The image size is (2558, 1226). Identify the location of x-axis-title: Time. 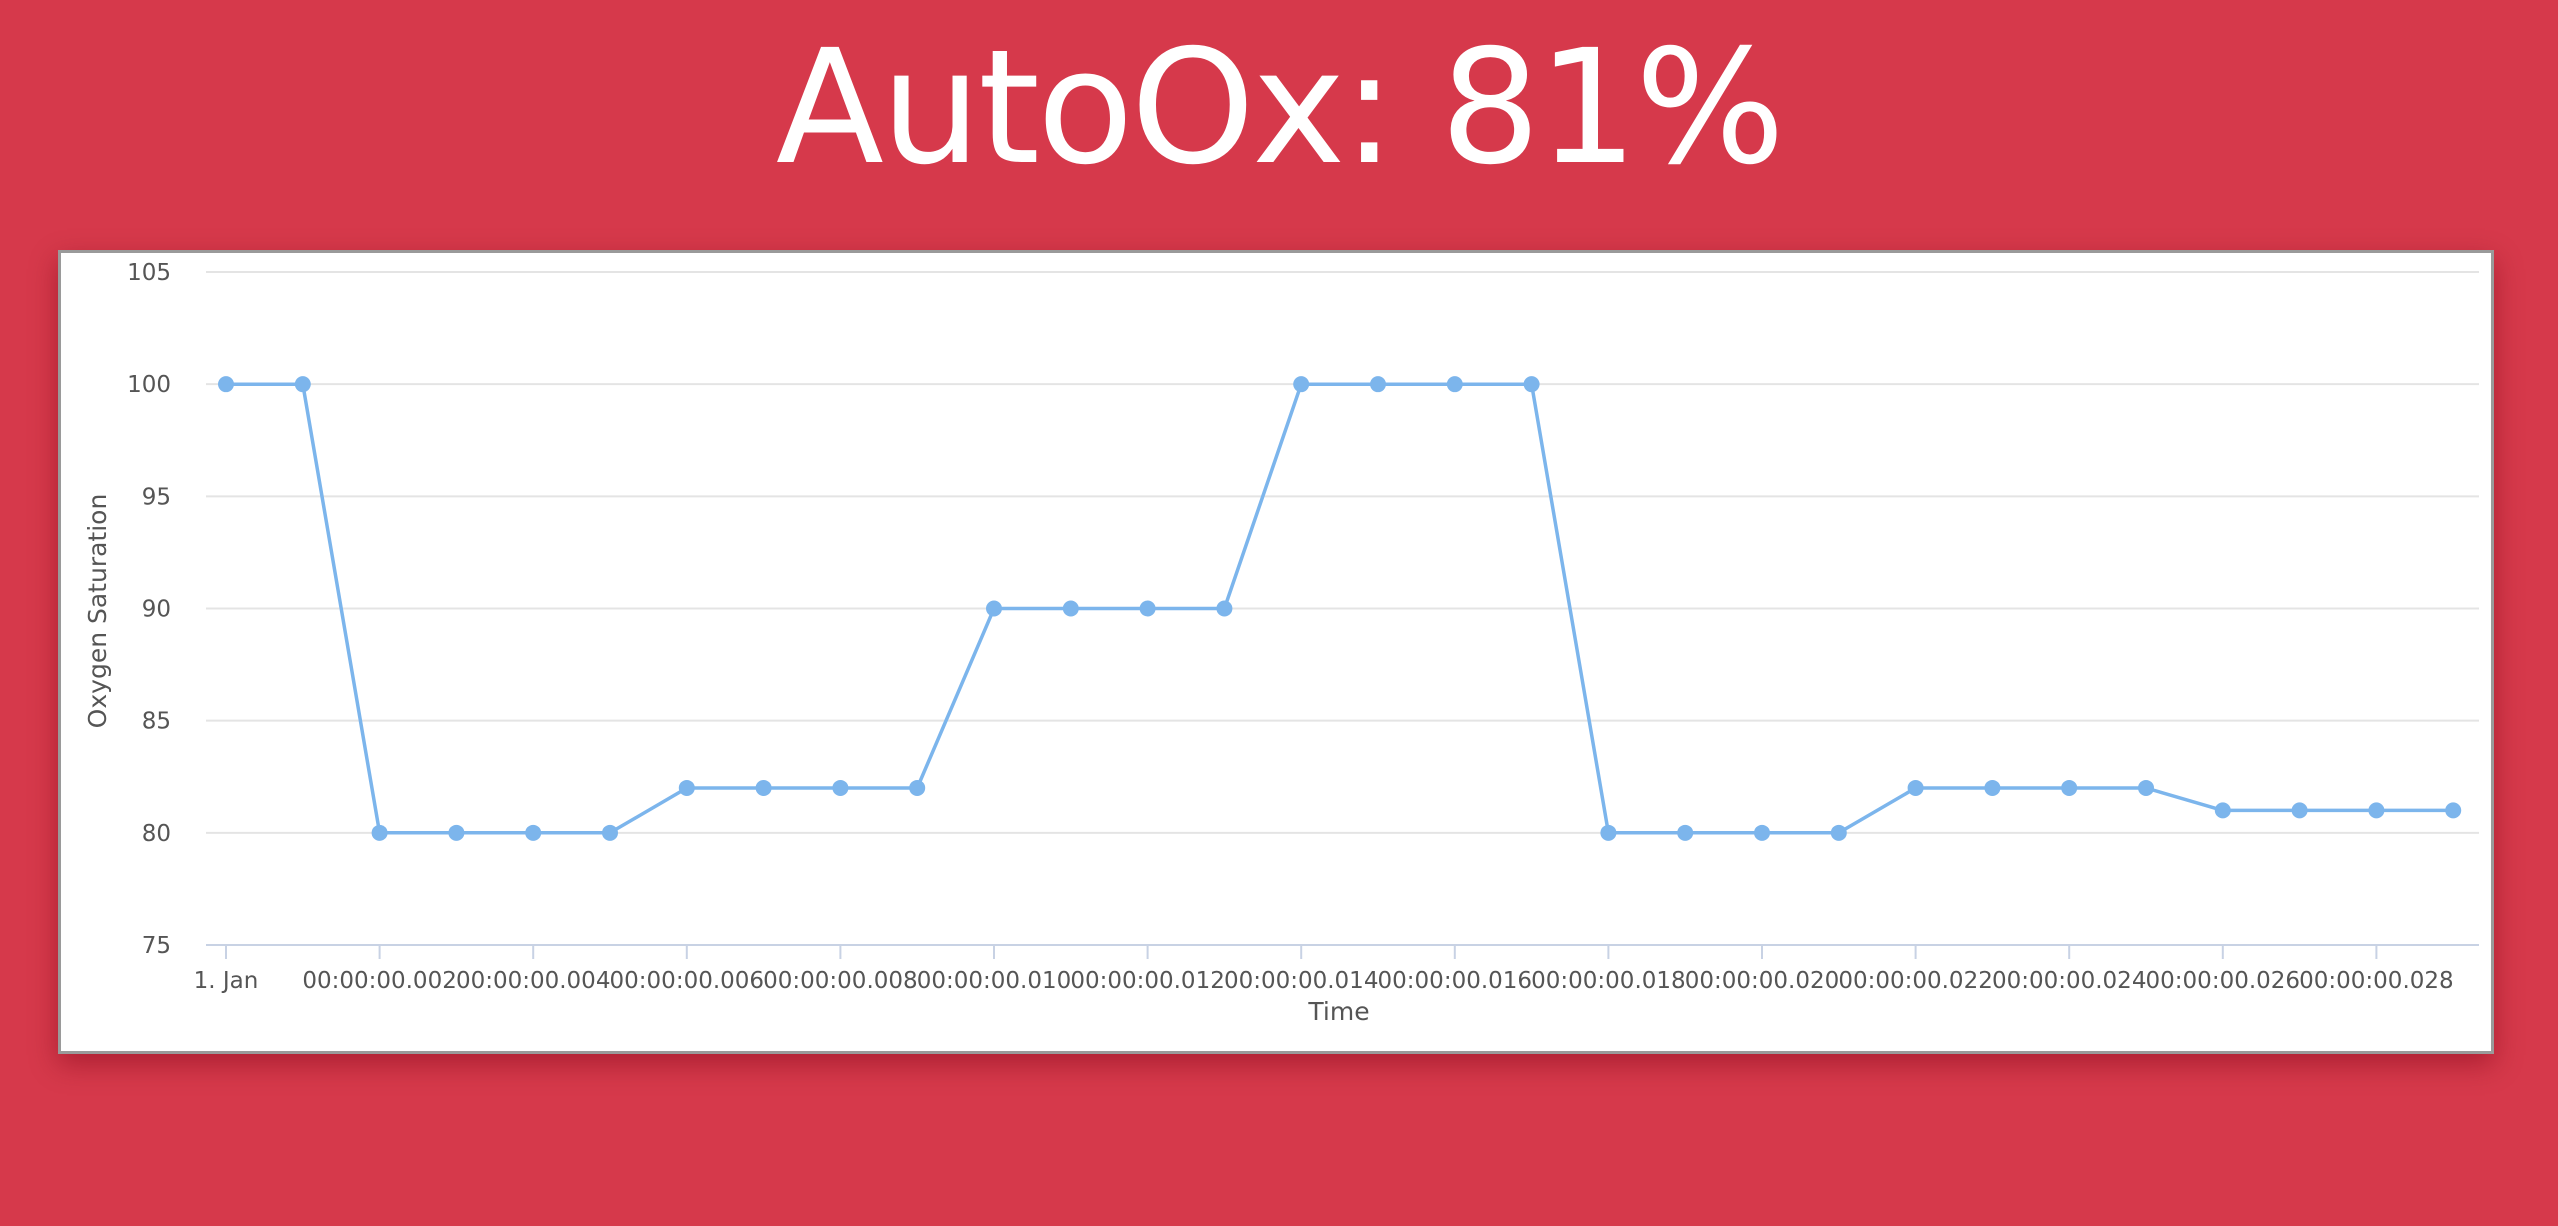
(1338, 1011).